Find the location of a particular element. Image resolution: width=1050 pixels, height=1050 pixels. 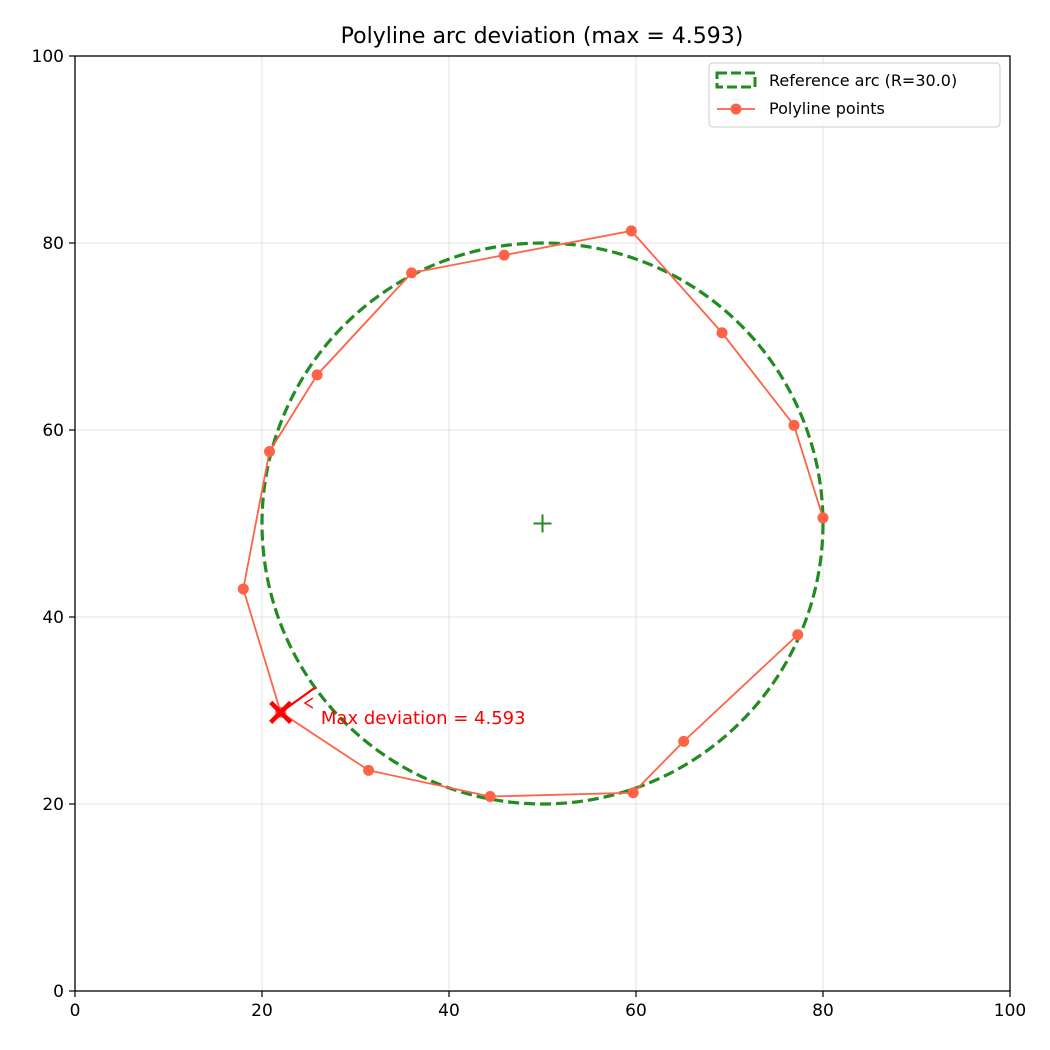

y-tick-label: 60 is located at coordinates (53, 431).